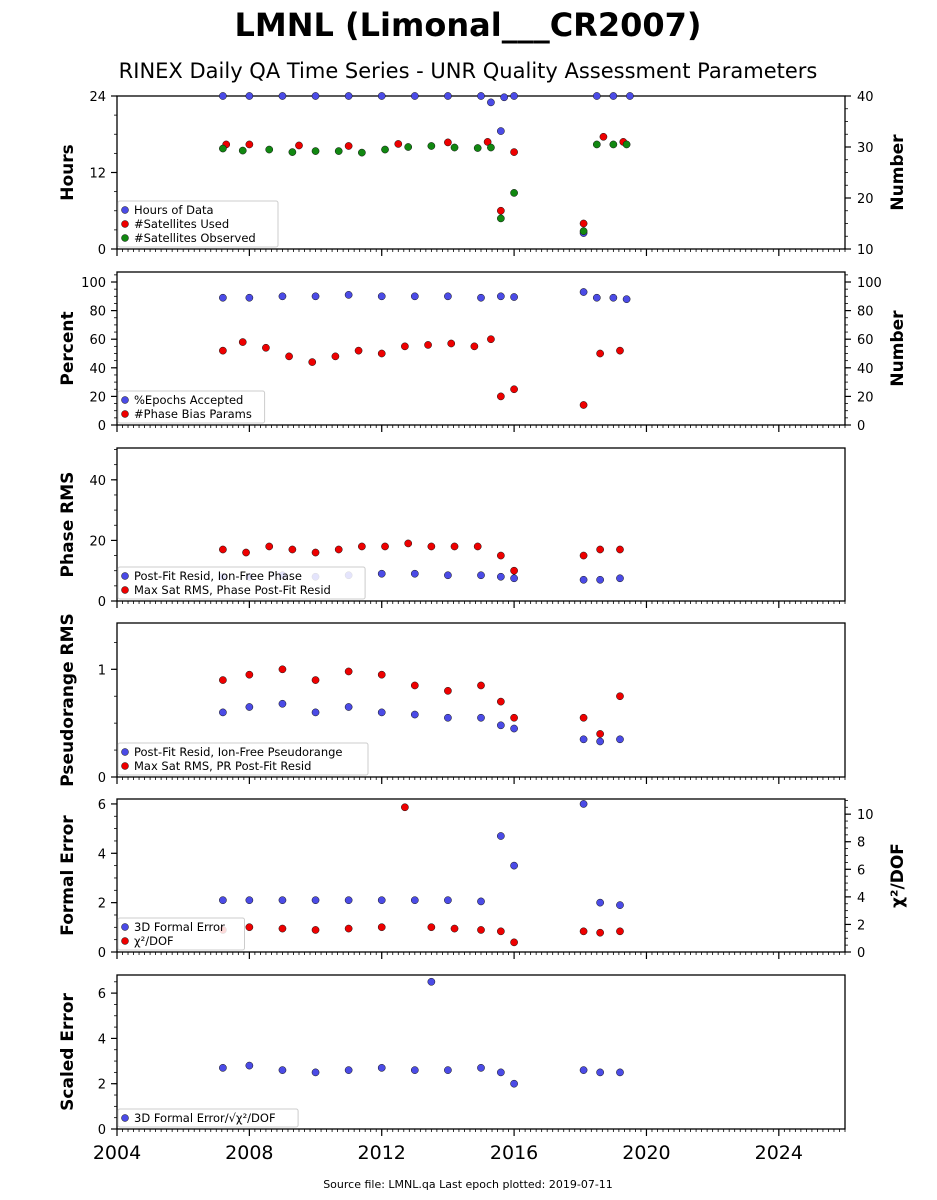  I want to click on y2-tick-label: 80, so click(865, 312).